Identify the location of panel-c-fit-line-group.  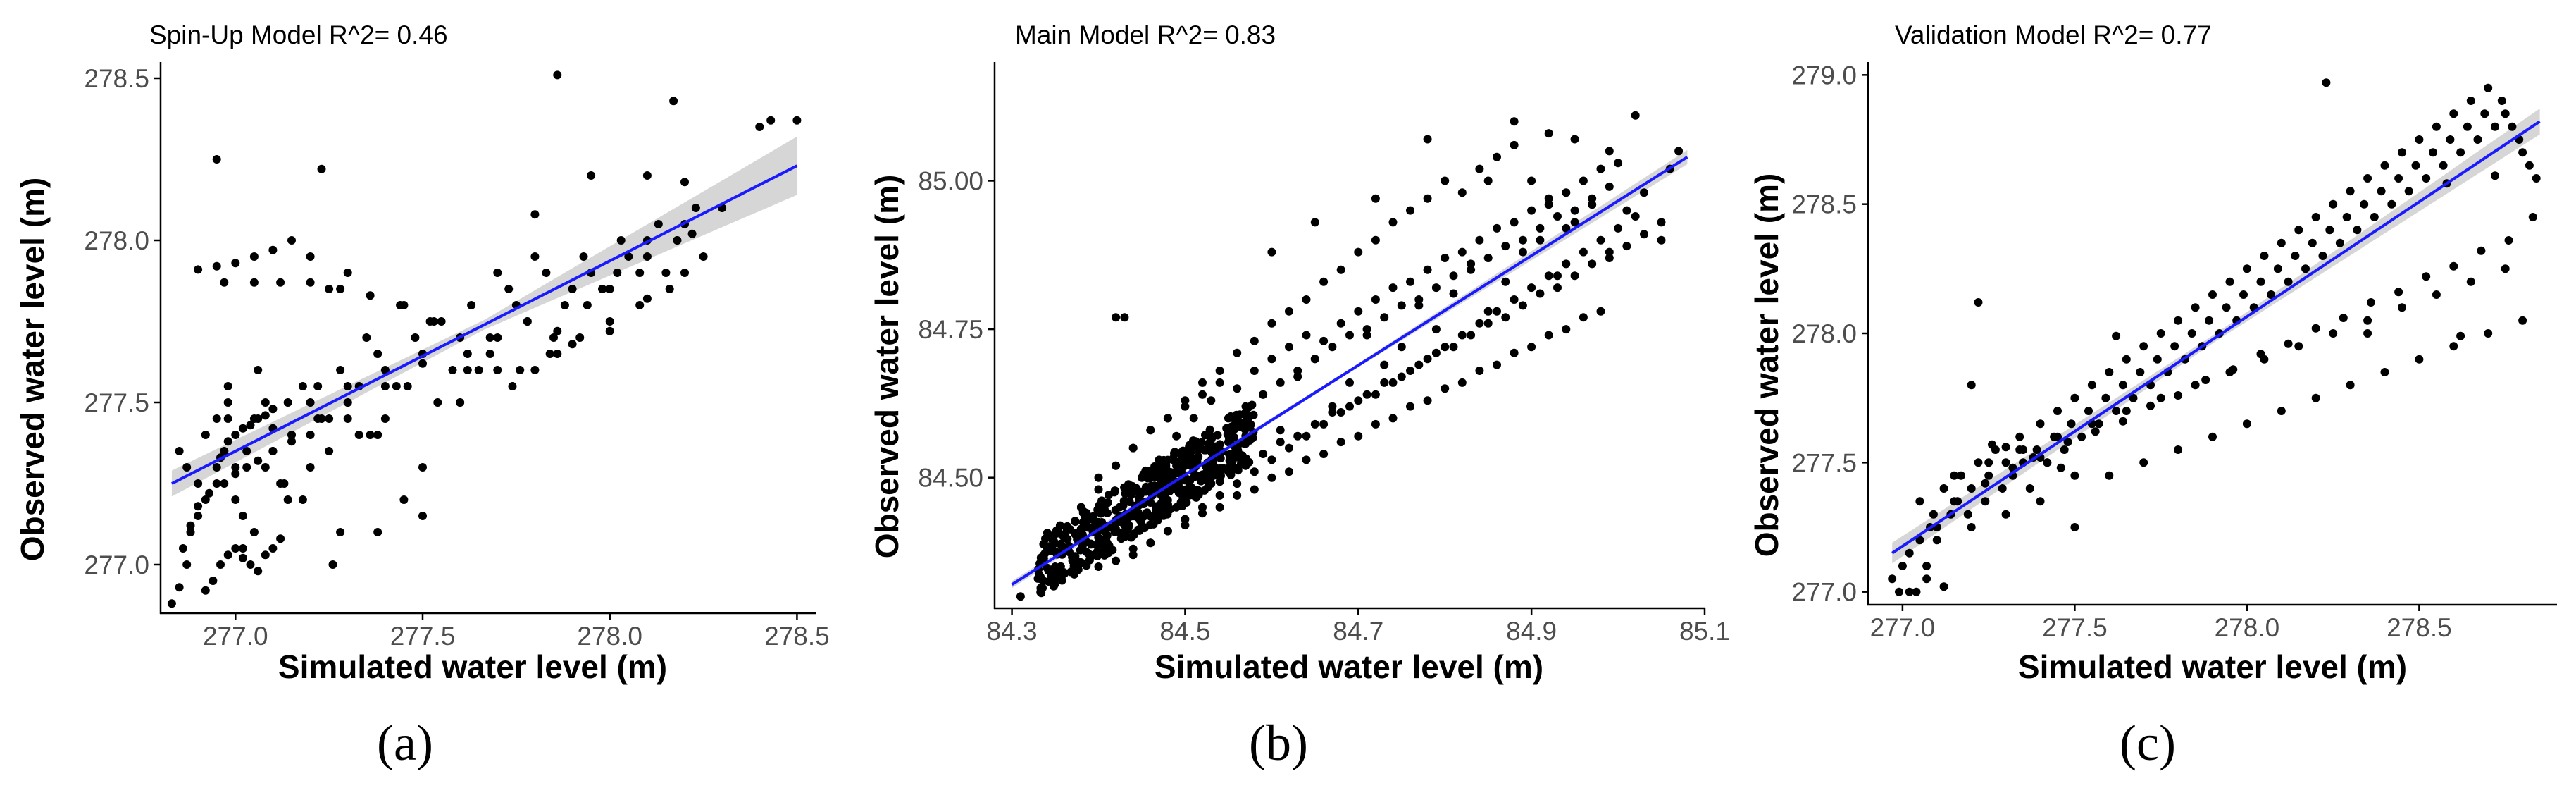
(2216, 337).